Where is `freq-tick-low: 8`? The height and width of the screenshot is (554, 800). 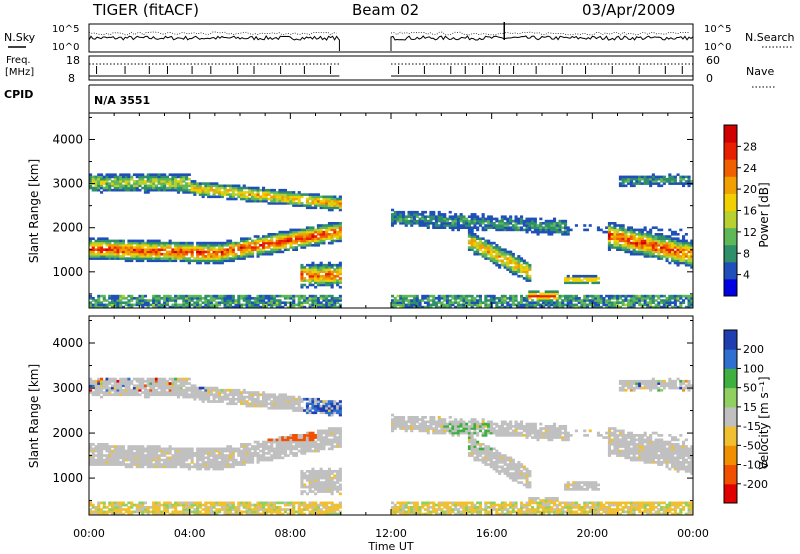
freq-tick-low: 8 is located at coordinates (71, 78).